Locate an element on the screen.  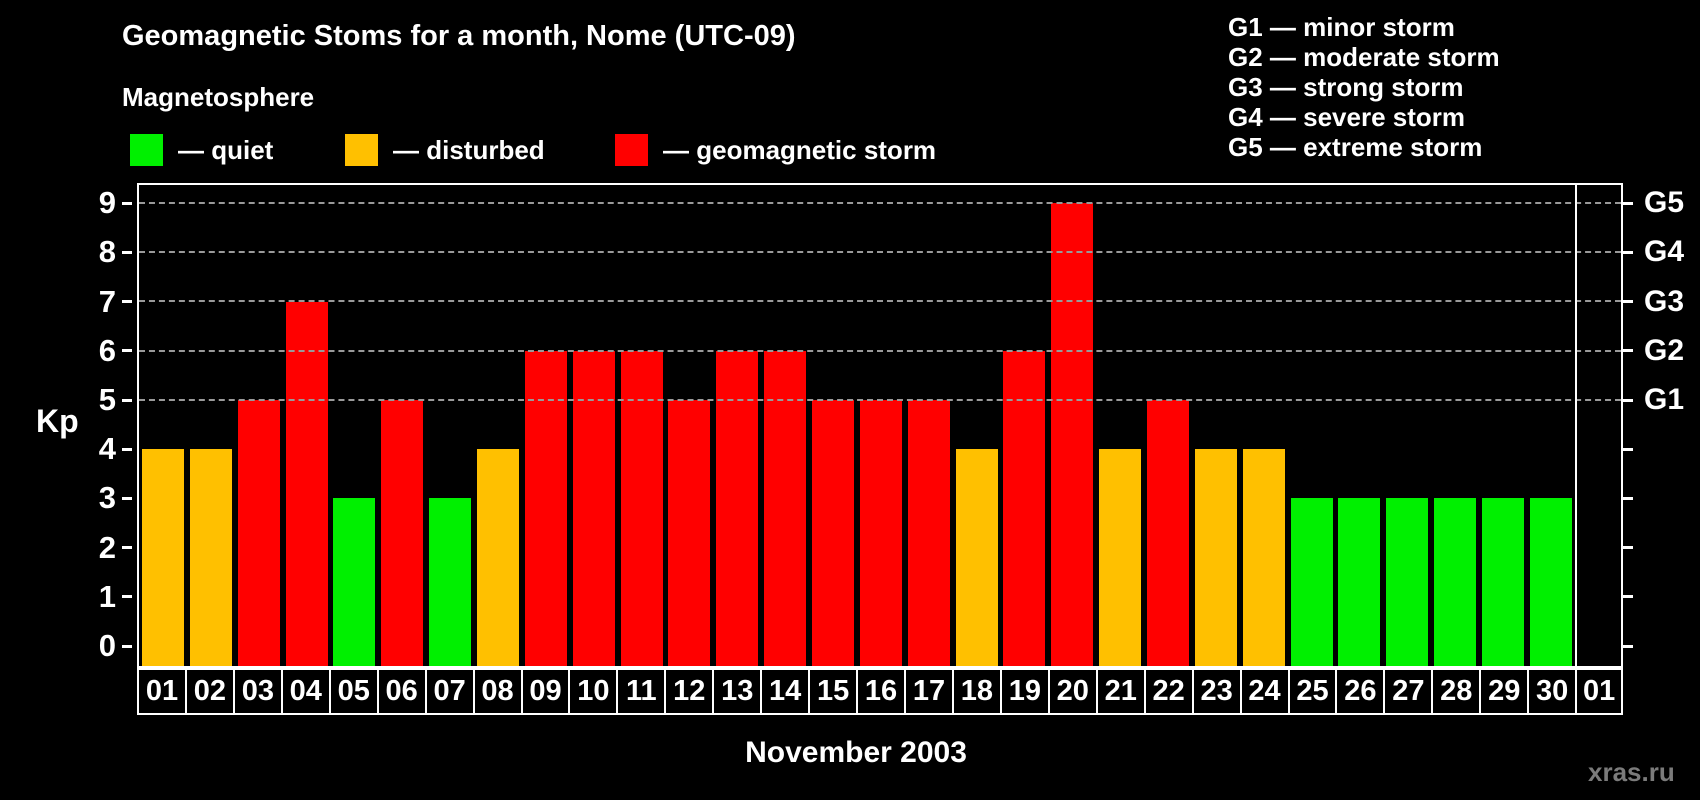
day-cell-15: 15 is located at coordinates (834, 691).